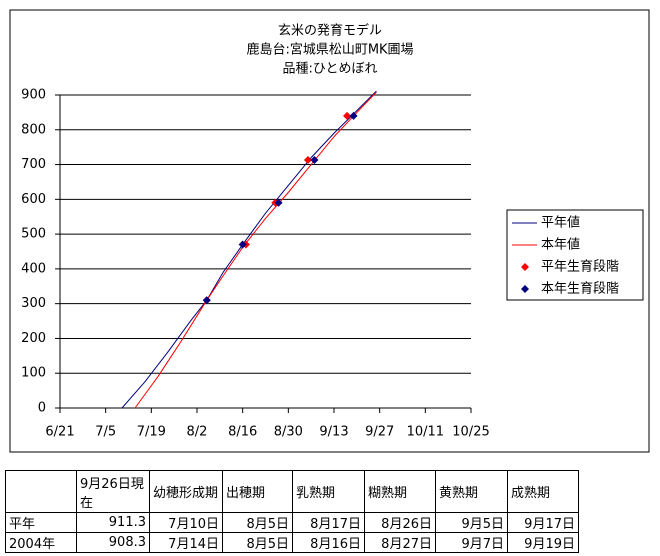 This screenshot has width=660, height=556. Describe the element at coordinates (400, 542) in the screenshot. I see `table-cell: 8月27日` at that location.